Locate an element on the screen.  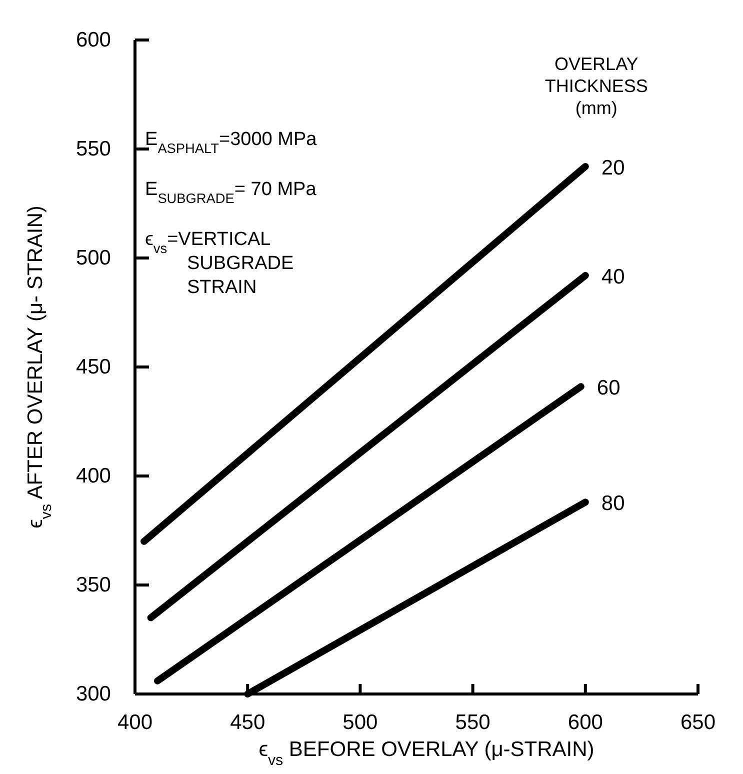
y-tick-label: 300 is located at coordinates (93, 694).